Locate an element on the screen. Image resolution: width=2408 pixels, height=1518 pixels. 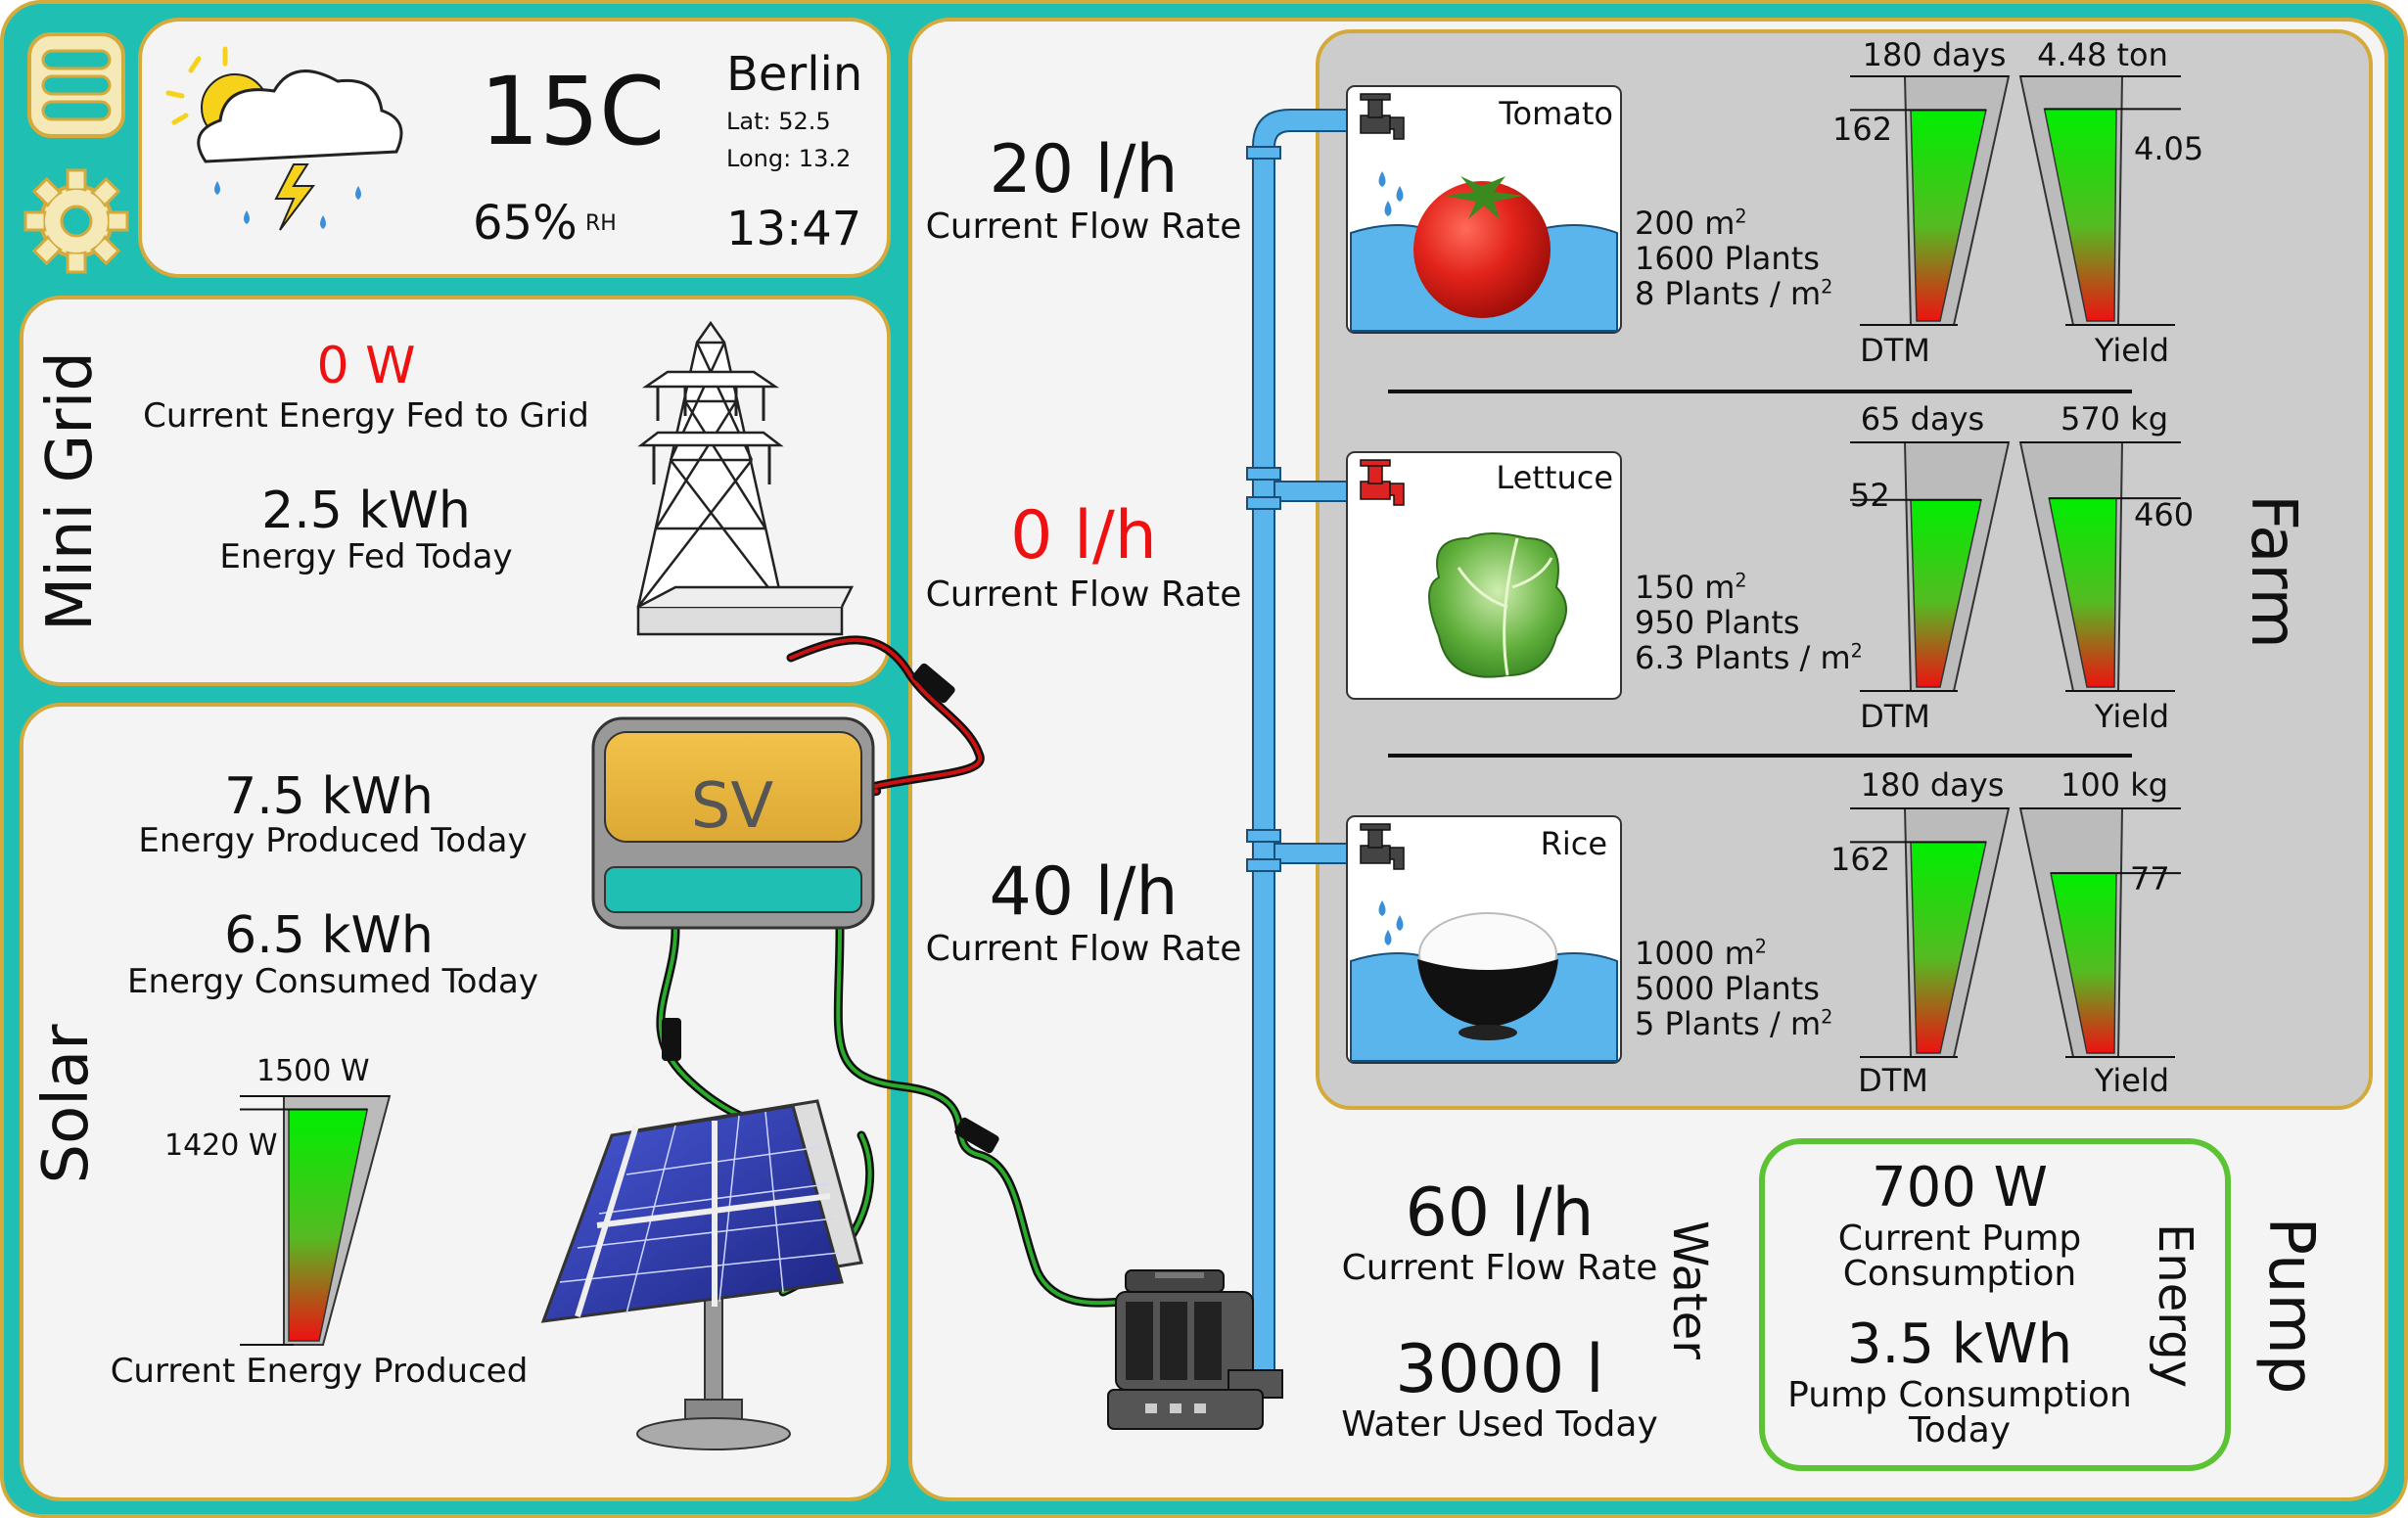
tomato-plants: 1600 Plants is located at coordinates (1727, 258).